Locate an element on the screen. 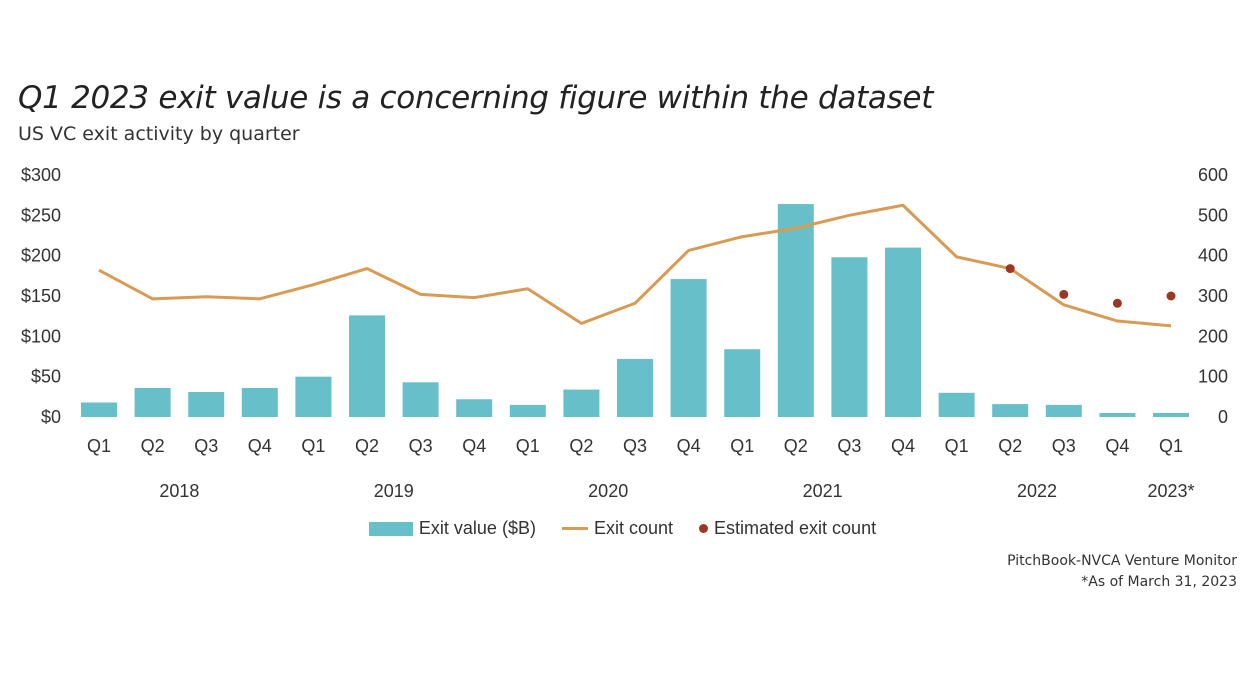  left-tick-label: $250 is located at coordinates (41, 215).